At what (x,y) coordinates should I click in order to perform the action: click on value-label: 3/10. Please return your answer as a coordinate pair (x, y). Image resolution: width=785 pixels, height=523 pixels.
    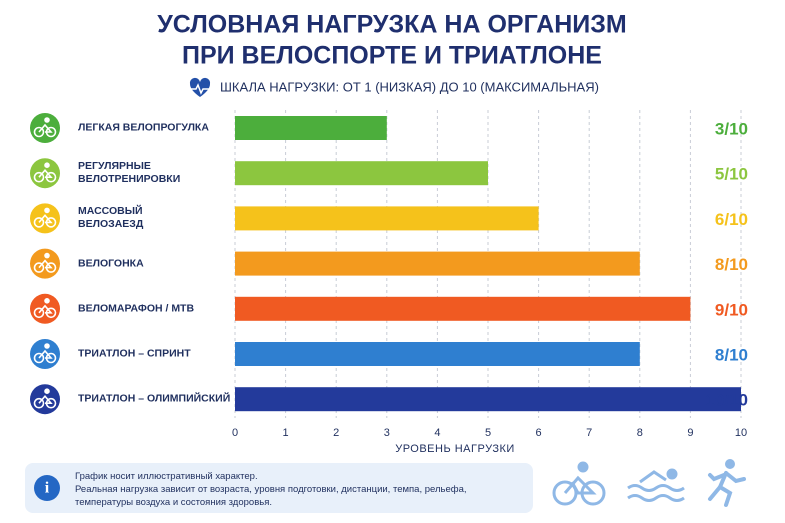
    Looking at the image, I should click on (731, 128).